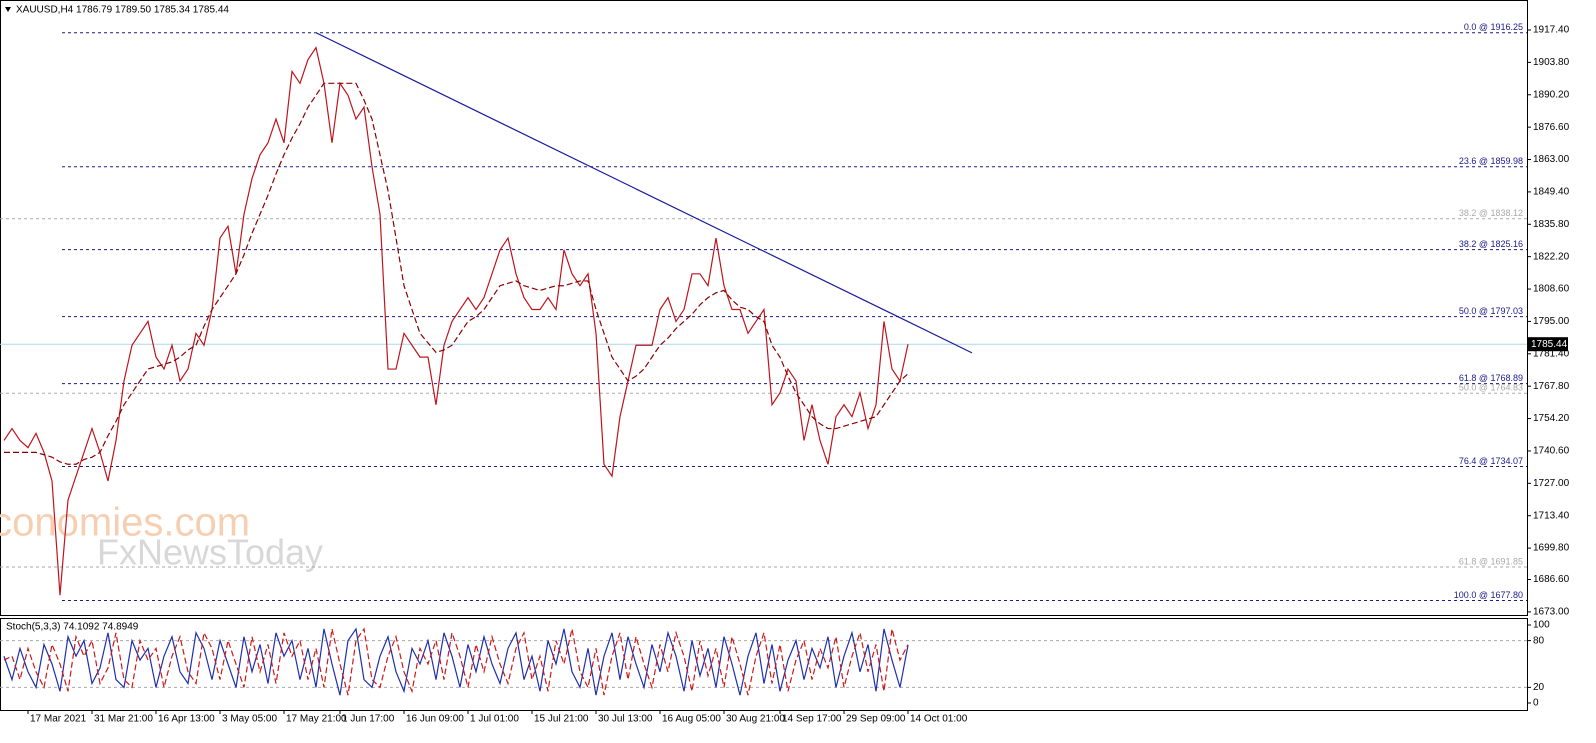  What do you see at coordinates (1551, 192) in the screenshot?
I see `y-tick-label: 1849.40` at bounding box center [1551, 192].